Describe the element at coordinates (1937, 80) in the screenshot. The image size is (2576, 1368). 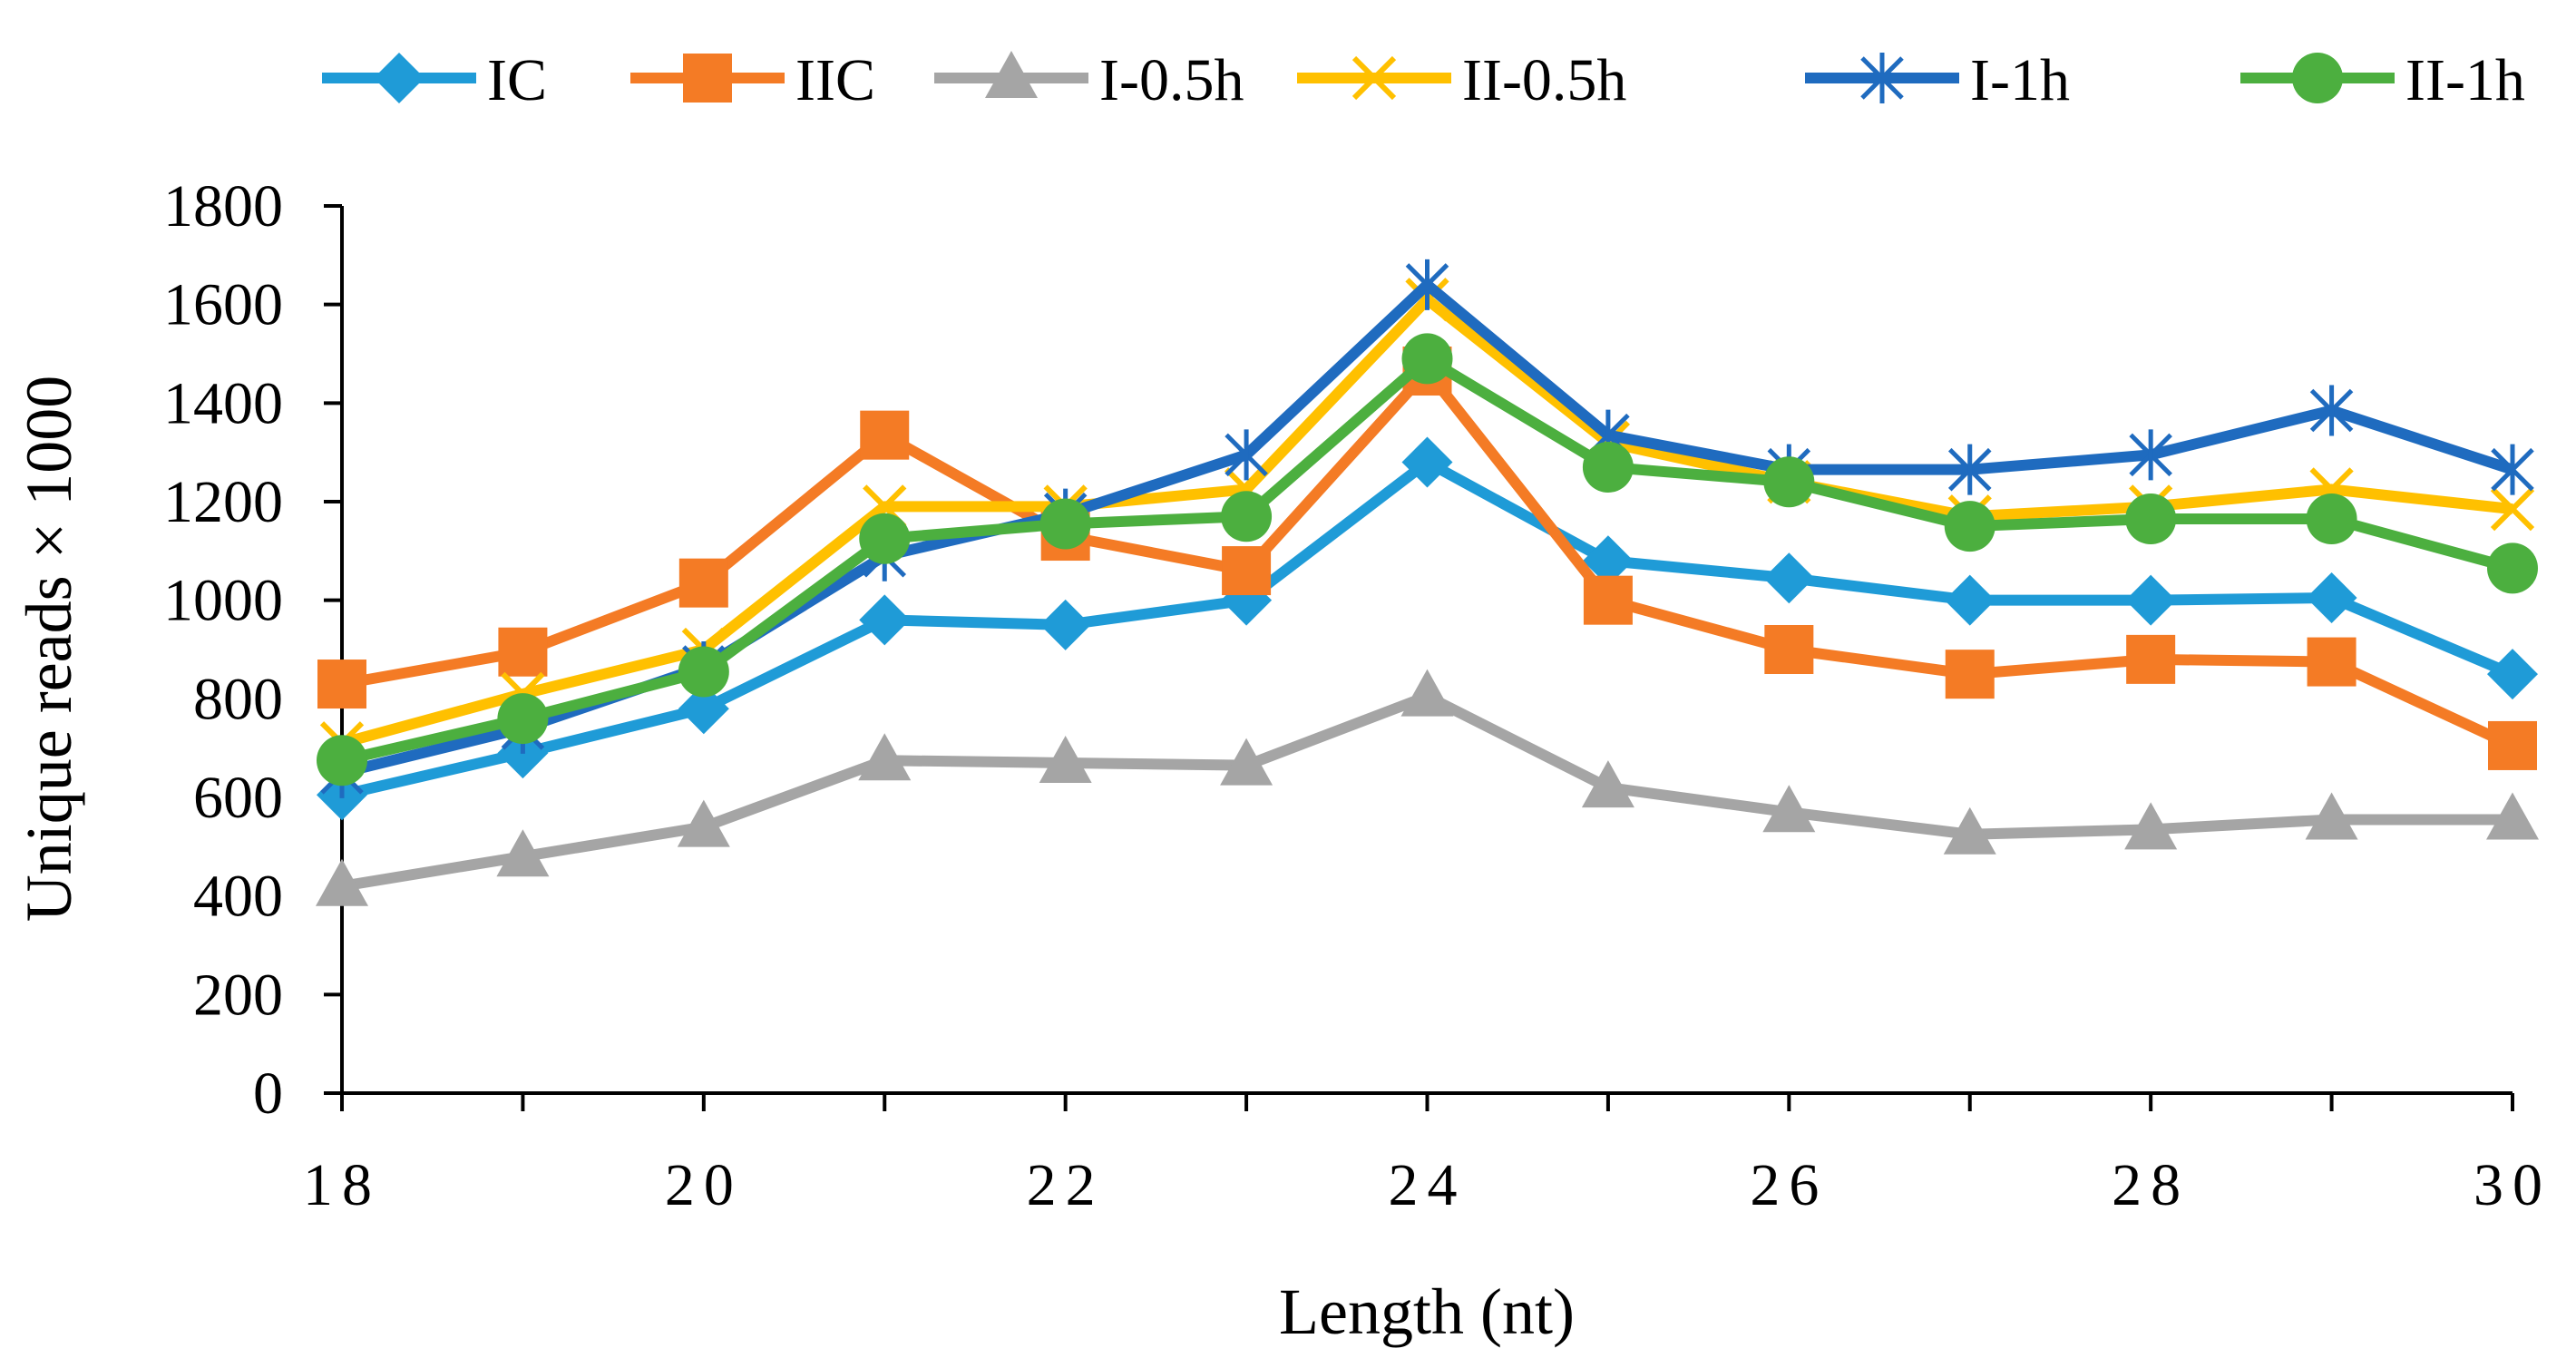
I see `legend-item: I-1h` at that location.